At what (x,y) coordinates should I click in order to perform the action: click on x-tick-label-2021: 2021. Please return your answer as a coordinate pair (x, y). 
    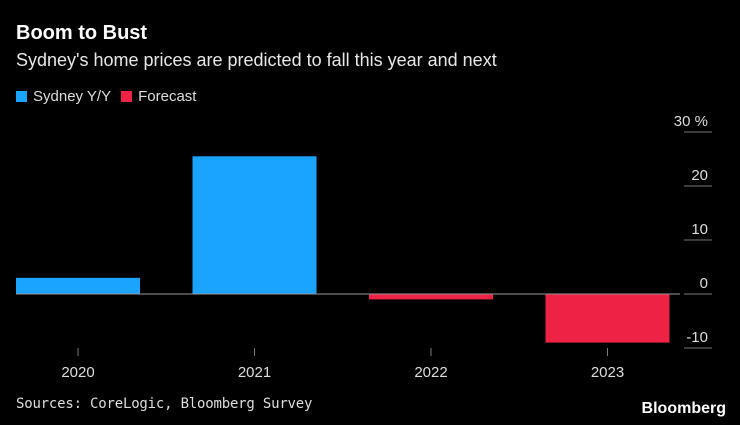
    Looking at the image, I should click on (254, 372).